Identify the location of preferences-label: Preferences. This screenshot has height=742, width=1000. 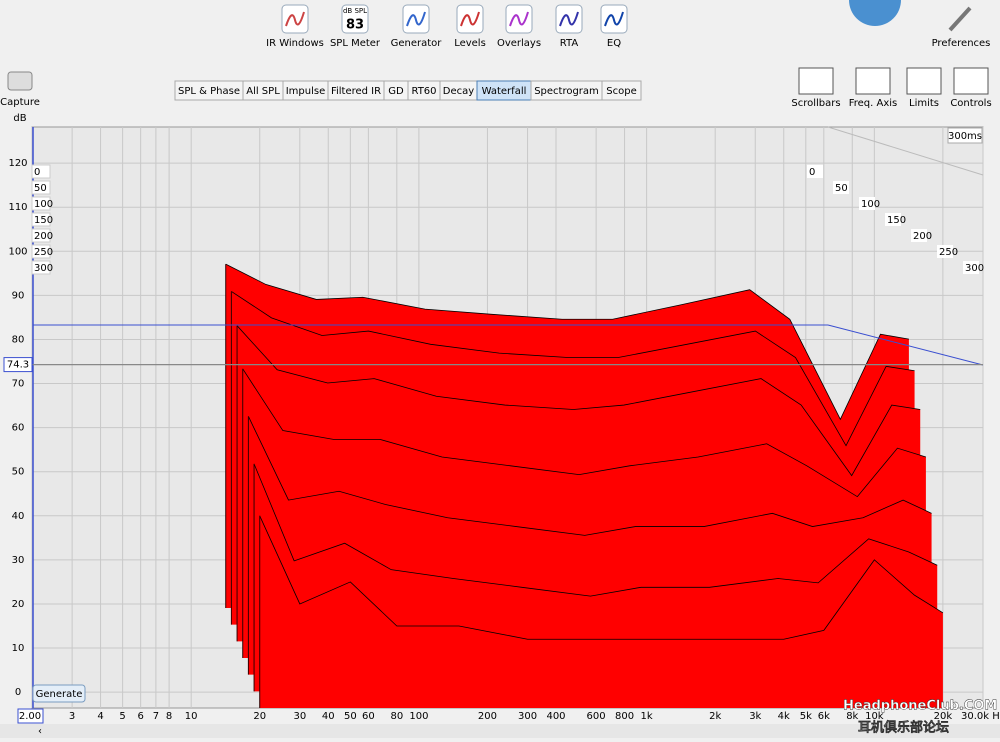
(961, 43).